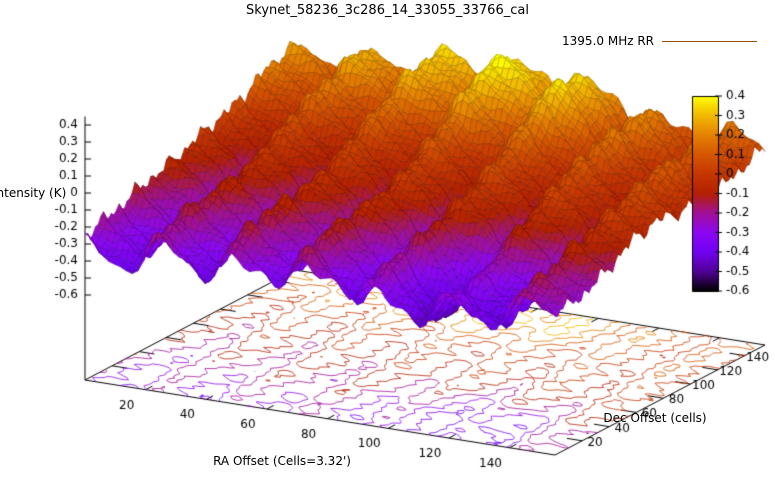 This screenshot has width=775, height=478. Describe the element at coordinates (282, 461) in the screenshot. I see `x-axis-label: RA Offset (Cells=3.32')` at that location.